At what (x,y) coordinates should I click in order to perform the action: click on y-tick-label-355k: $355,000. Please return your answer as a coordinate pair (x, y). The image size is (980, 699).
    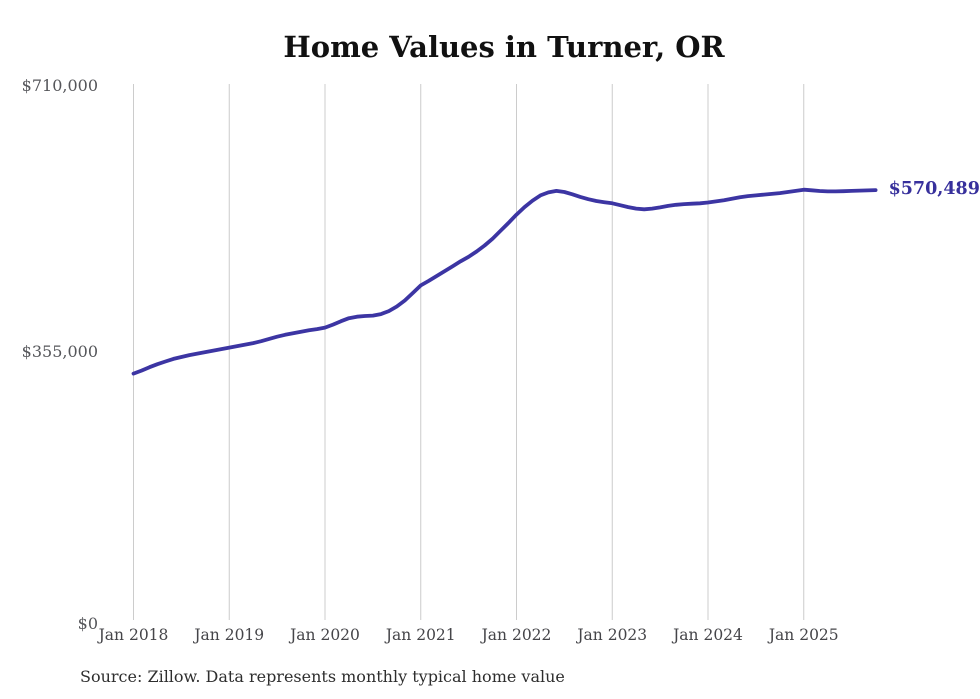
    Looking at the image, I should click on (59, 351).